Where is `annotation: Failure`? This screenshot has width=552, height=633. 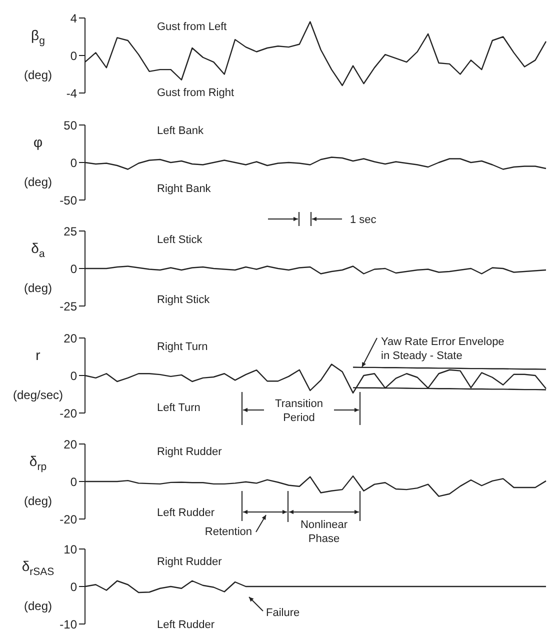 annotation: Failure is located at coordinates (283, 613).